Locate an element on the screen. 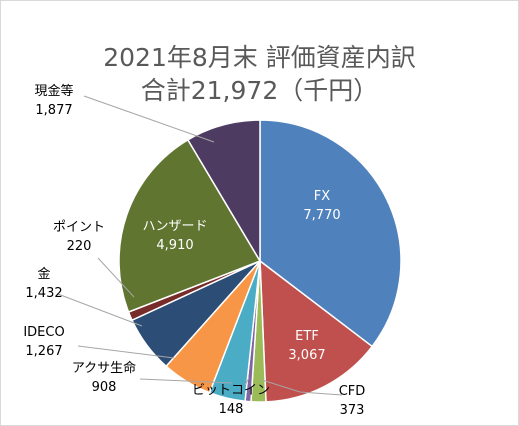 The height and width of the screenshot is (426, 519). slice-label-value-8: 4,910 is located at coordinates (174, 245).